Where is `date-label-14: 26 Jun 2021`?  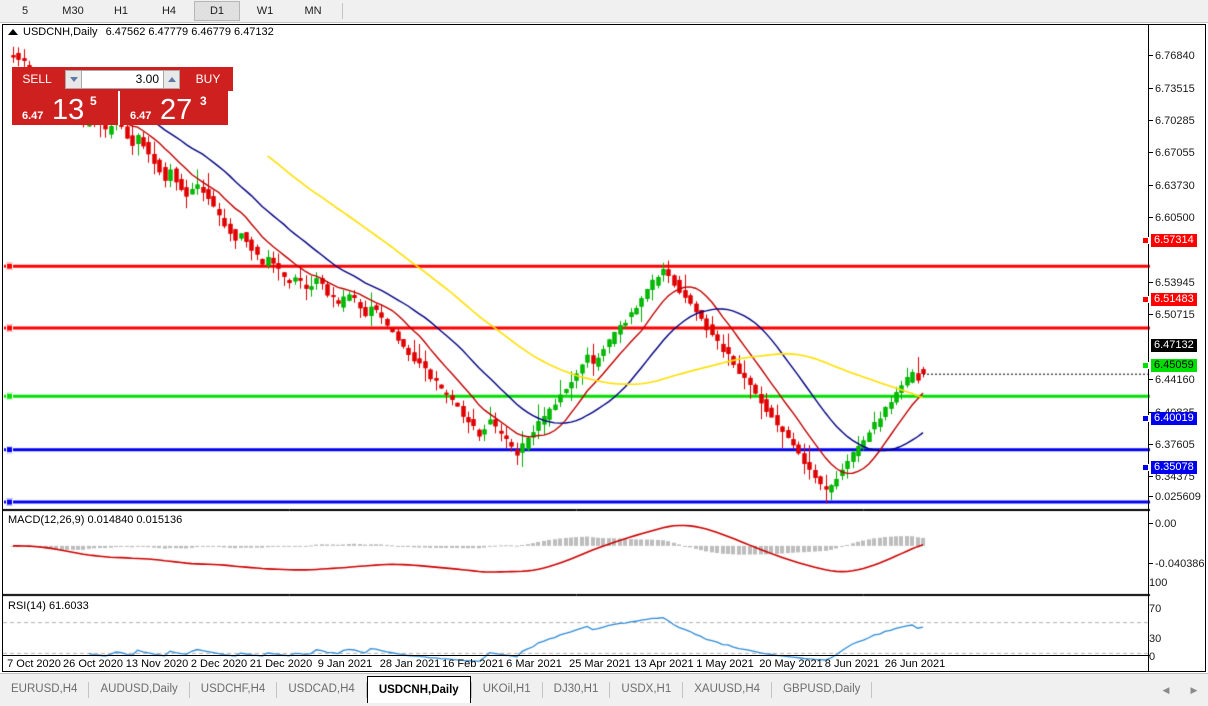 date-label-14: 26 Jun 2021 is located at coordinates (915, 664).